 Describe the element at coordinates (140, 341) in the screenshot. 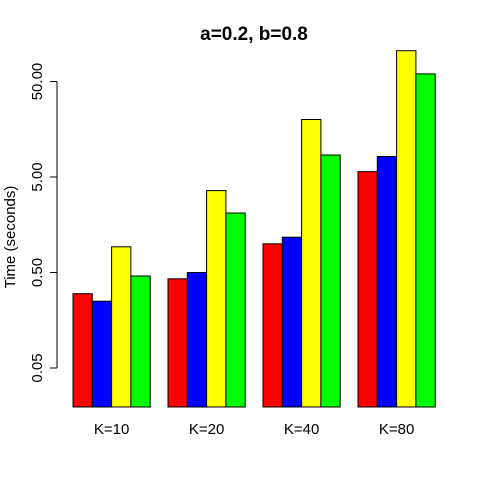

I see `bar-k10-s4` at that location.